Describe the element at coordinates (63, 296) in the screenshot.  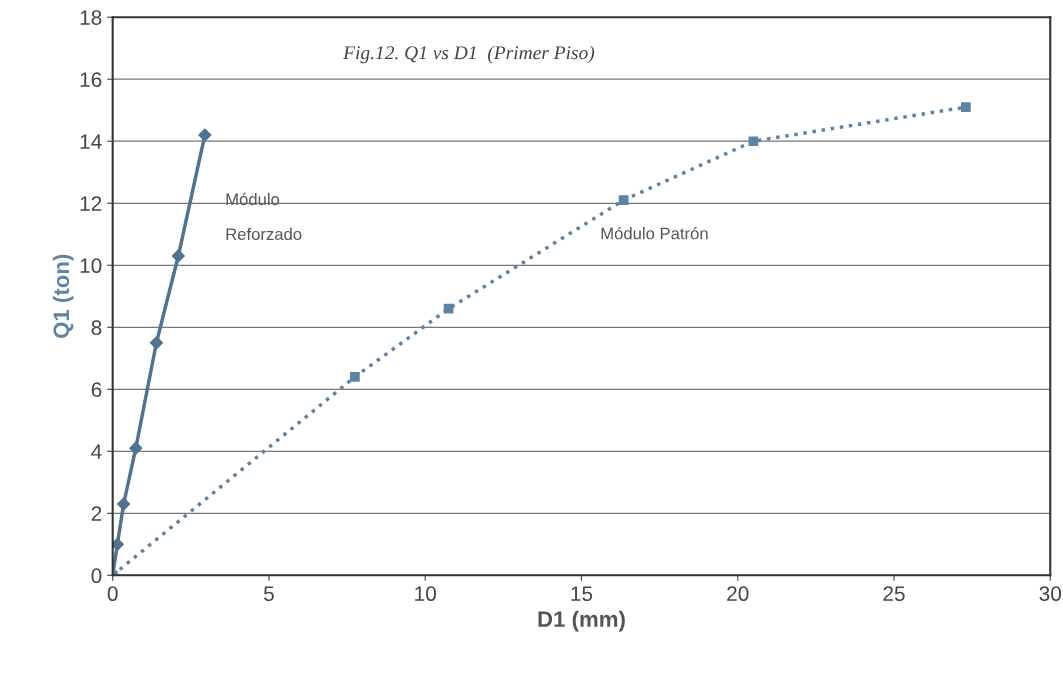
I see `y-axis-title: Q1 (ton)` at that location.